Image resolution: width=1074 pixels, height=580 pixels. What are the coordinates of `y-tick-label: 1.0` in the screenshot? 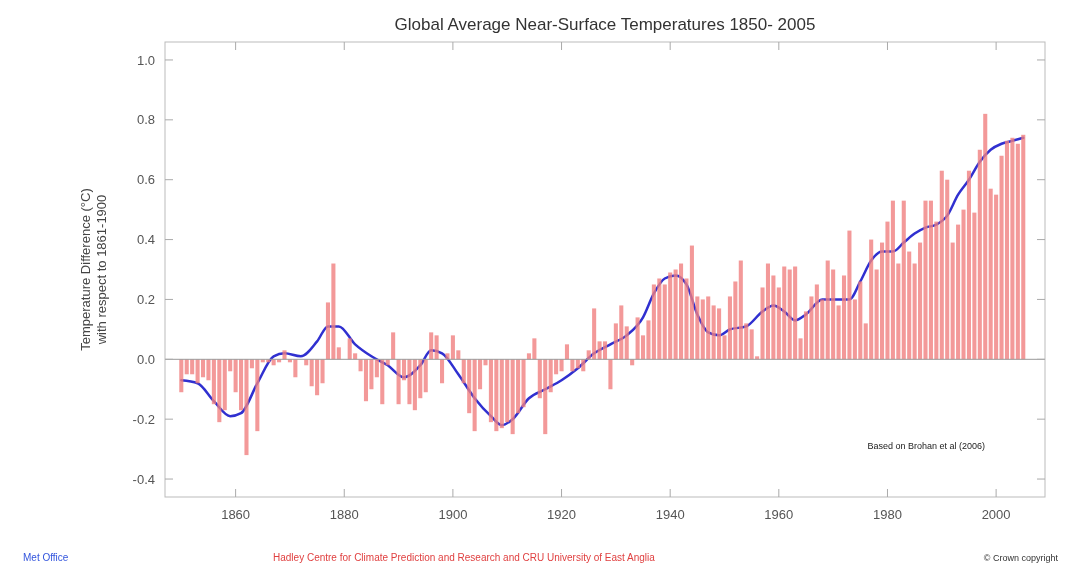 It's located at (145, 60).